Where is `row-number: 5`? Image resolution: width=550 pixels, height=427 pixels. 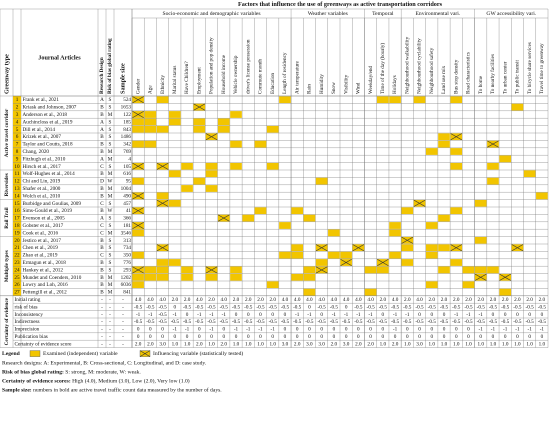 row-number: 5 is located at coordinates (17, 130).